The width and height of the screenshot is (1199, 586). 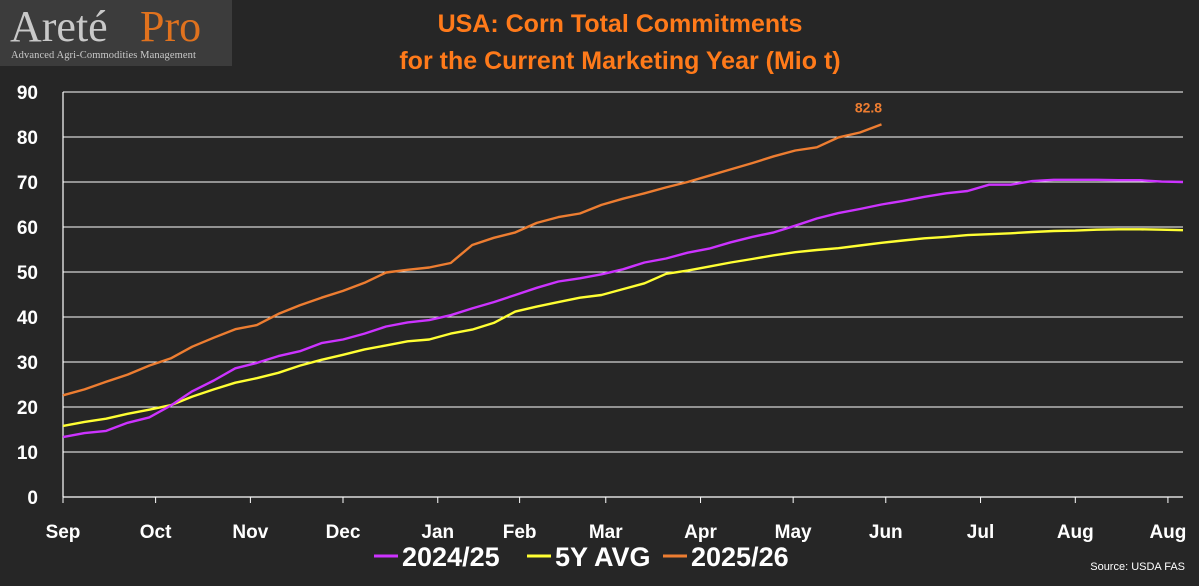 I want to click on x-tick-label-nov-2: Nov, so click(x=250, y=532).